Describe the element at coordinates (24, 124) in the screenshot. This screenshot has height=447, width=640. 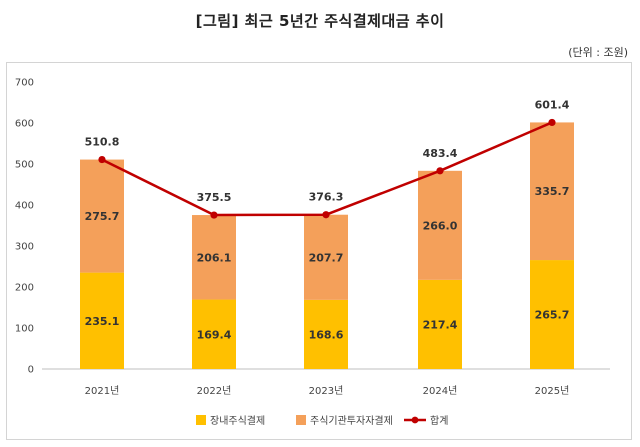
I see `y-tick-label: 600` at that location.